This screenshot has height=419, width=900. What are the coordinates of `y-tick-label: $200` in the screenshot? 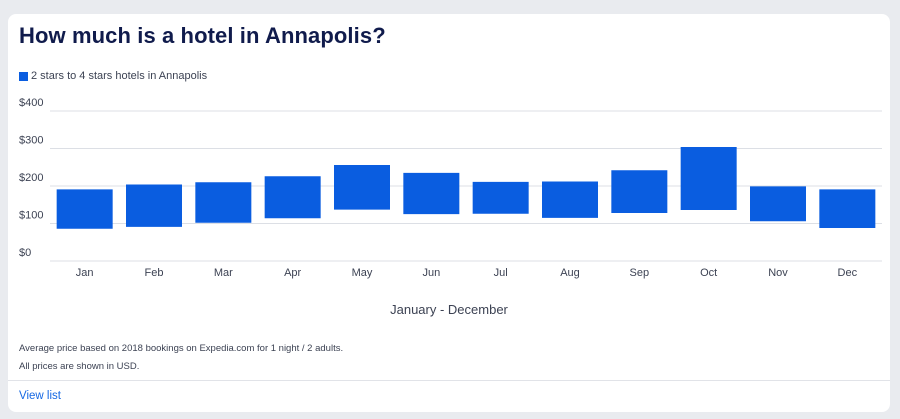 It's located at (31, 178).